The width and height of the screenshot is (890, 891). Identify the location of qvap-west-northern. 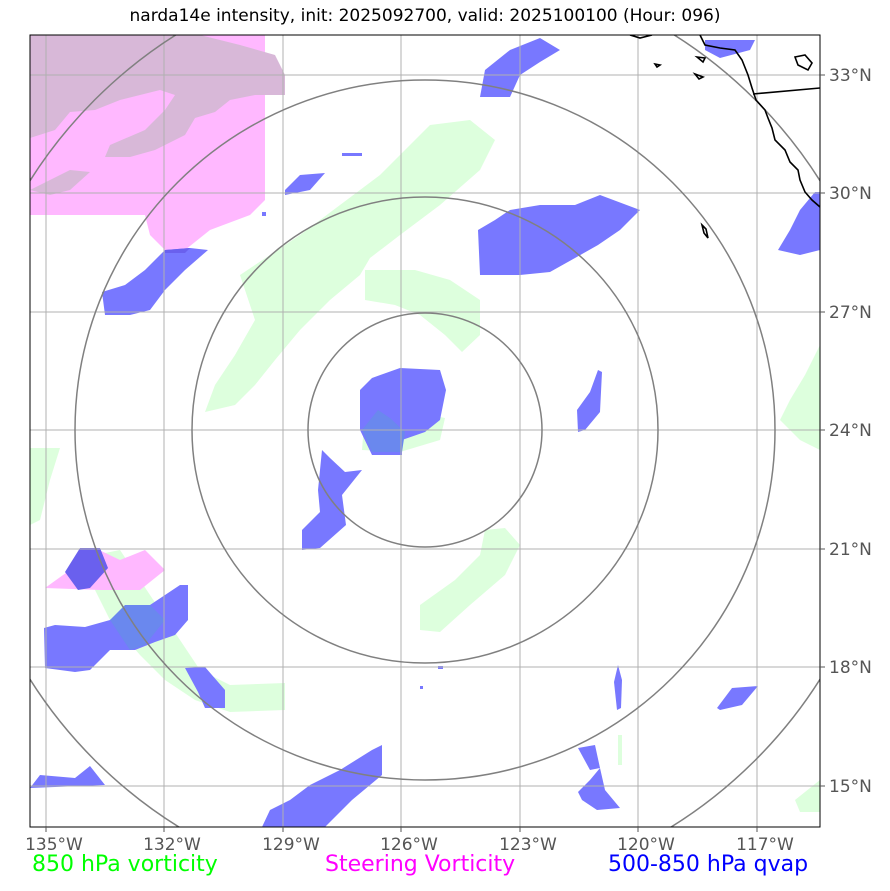
(155, 281).